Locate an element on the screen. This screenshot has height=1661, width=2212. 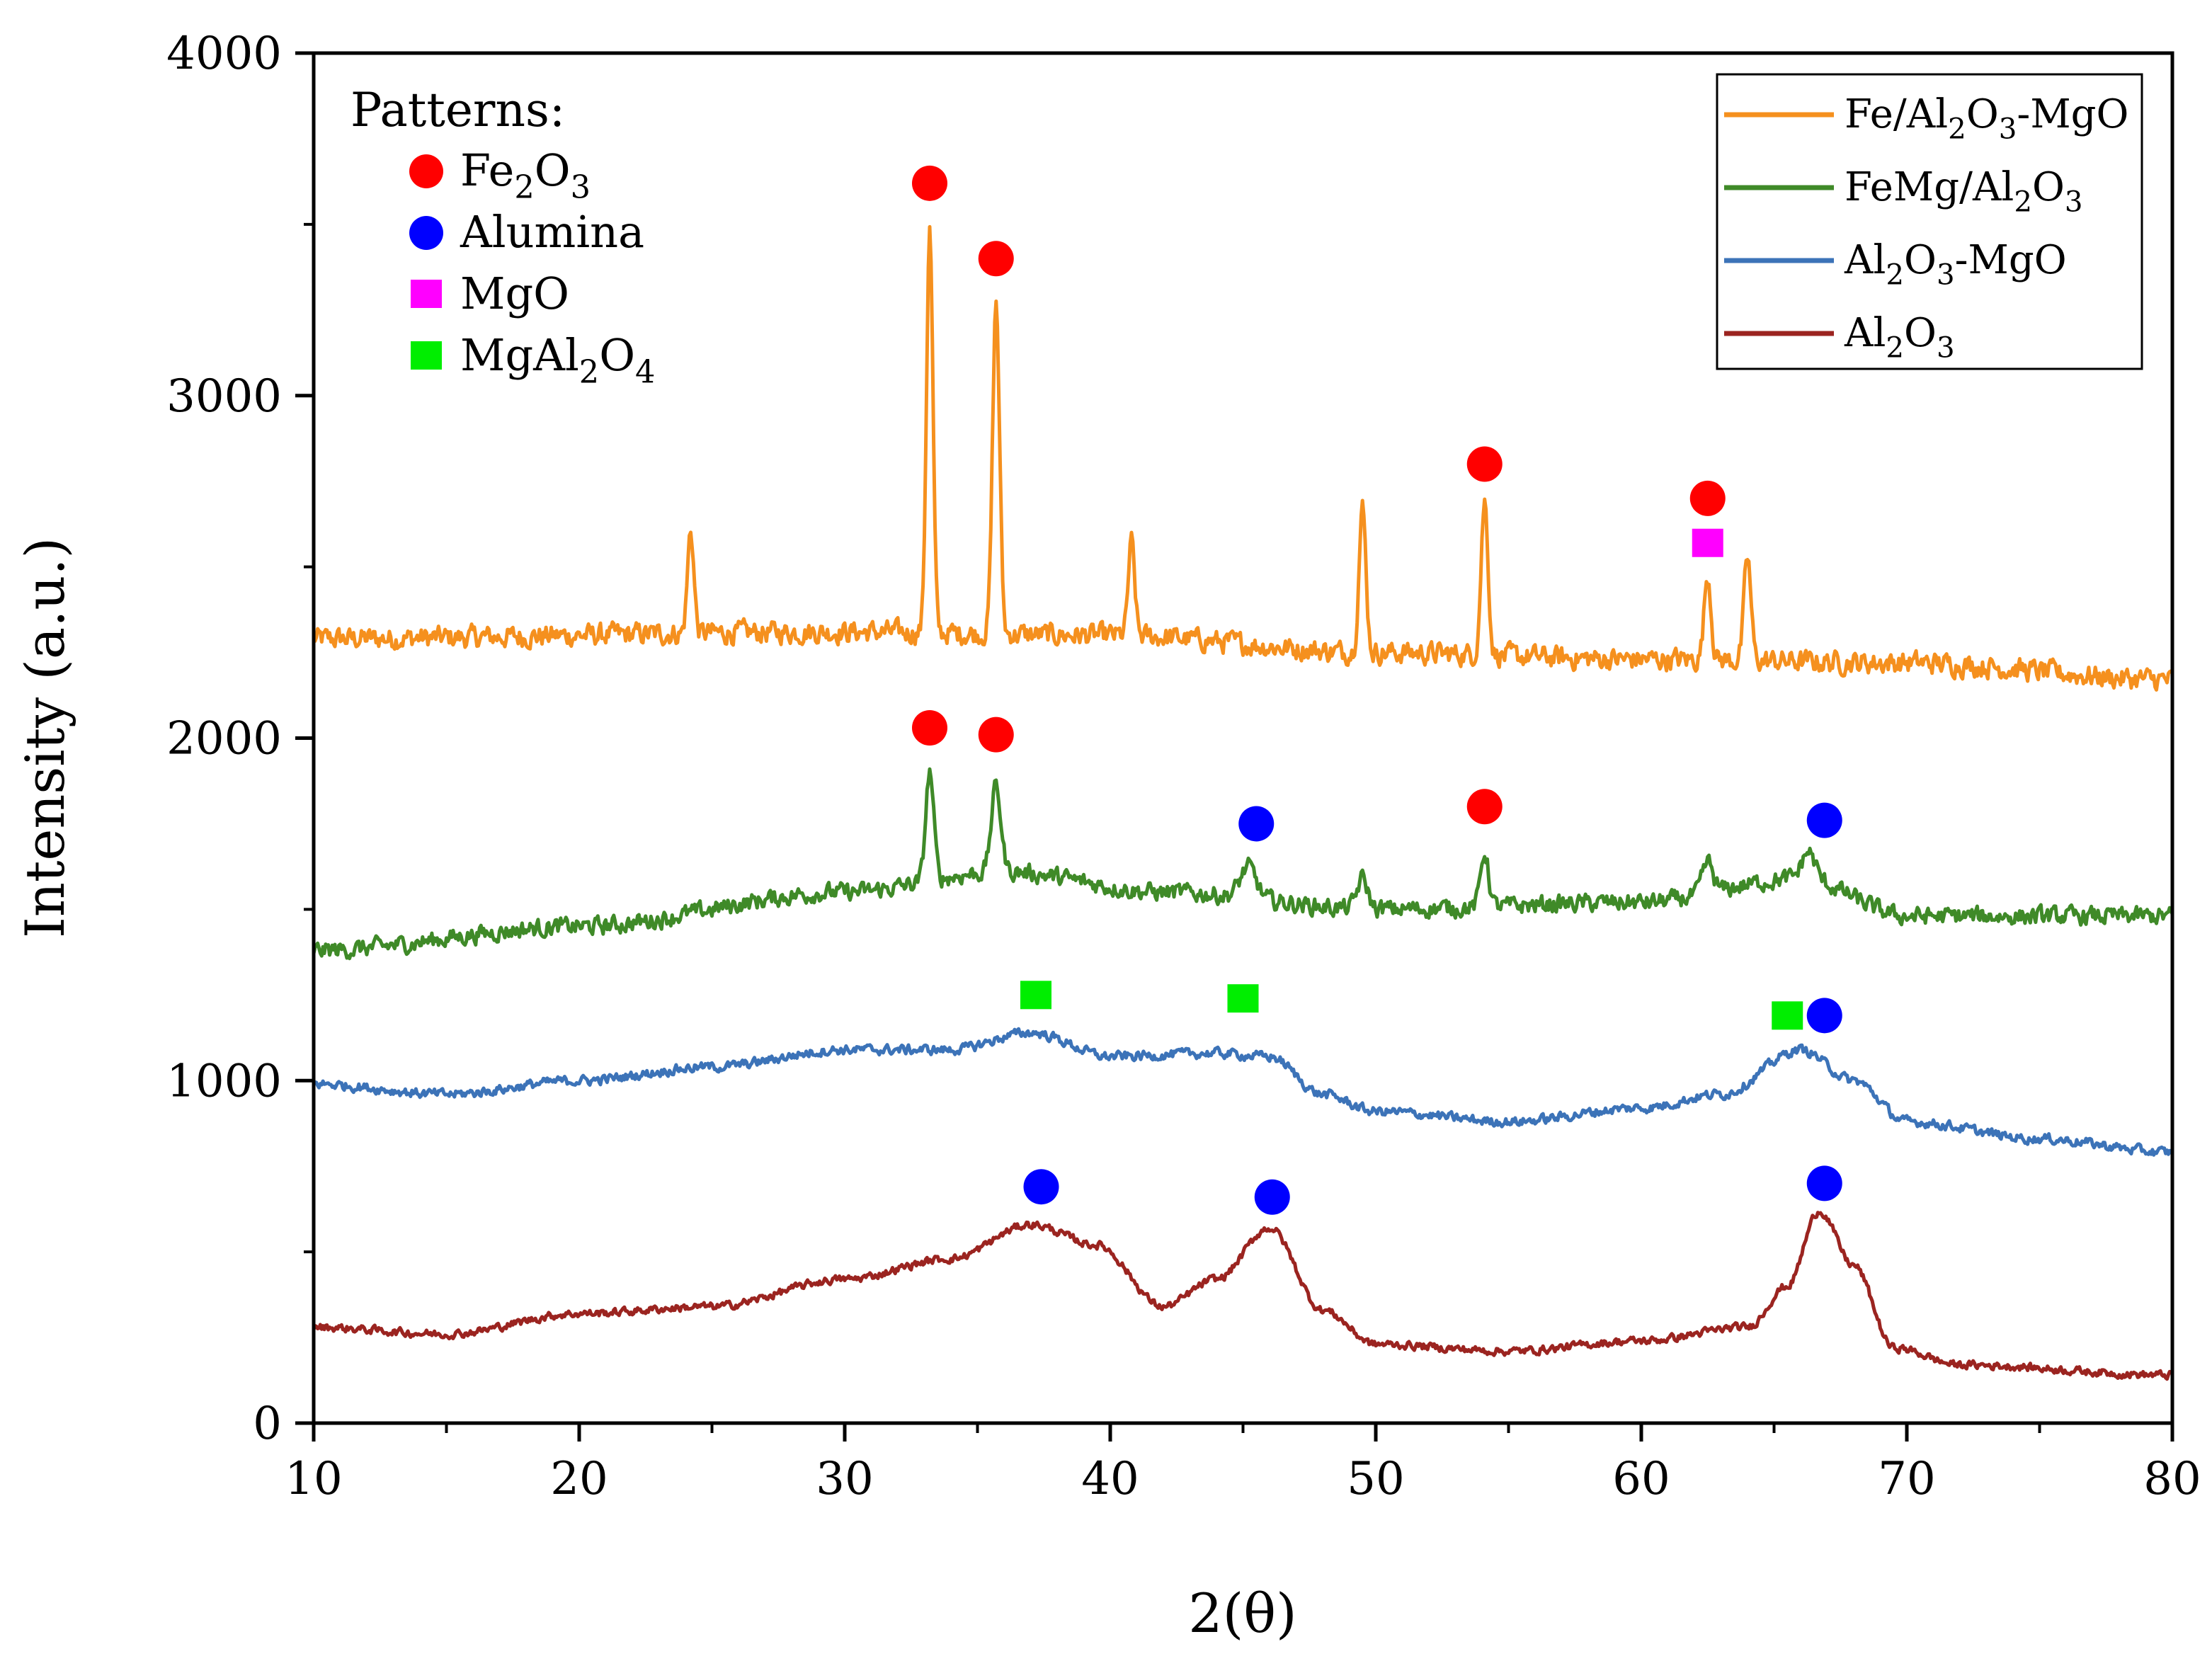
series-legend-label-al2o3: Al2O3 is located at coordinates (1900, 337).